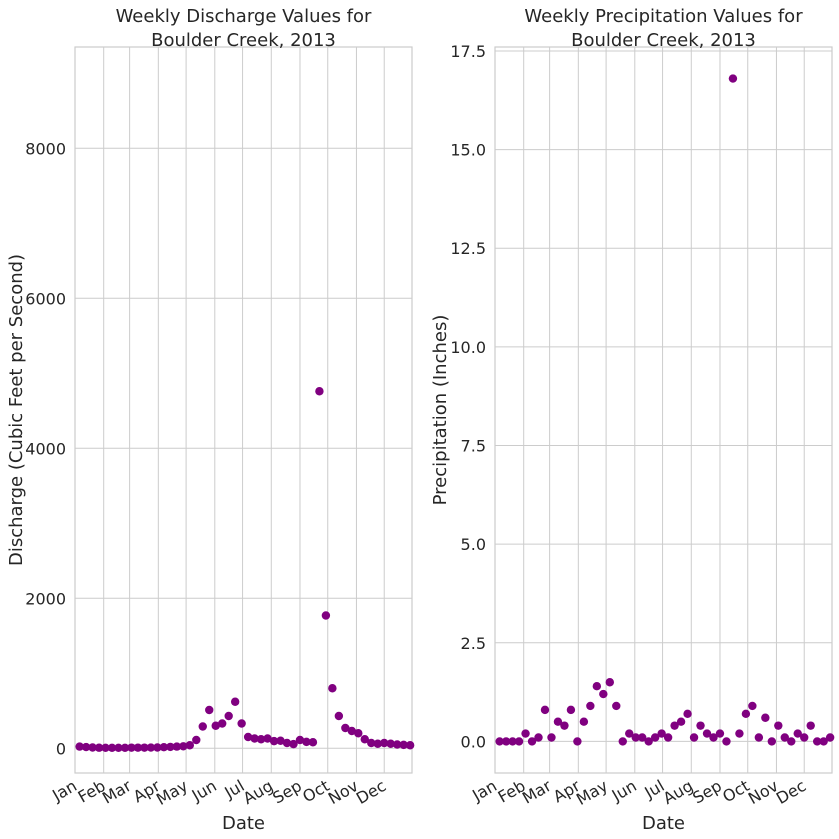  Describe the element at coordinates (468, 150) in the screenshot. I see `y-tick-label: 15.0` at that location.